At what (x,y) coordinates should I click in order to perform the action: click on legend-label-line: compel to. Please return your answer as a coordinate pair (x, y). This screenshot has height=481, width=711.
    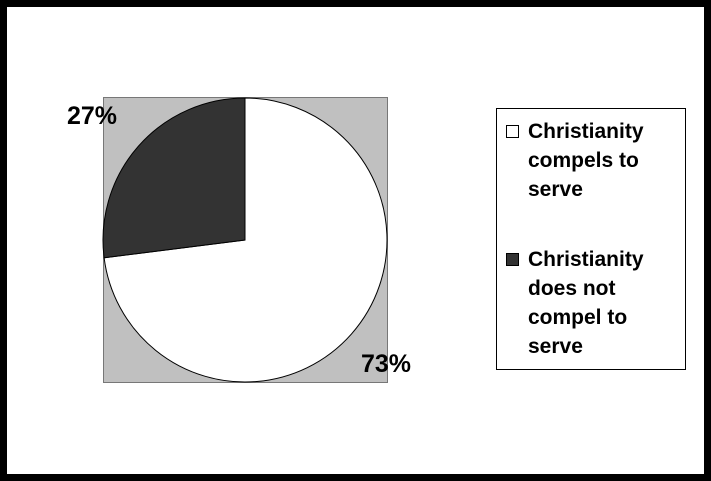
    Looking at the image, I should click on (578, 317).